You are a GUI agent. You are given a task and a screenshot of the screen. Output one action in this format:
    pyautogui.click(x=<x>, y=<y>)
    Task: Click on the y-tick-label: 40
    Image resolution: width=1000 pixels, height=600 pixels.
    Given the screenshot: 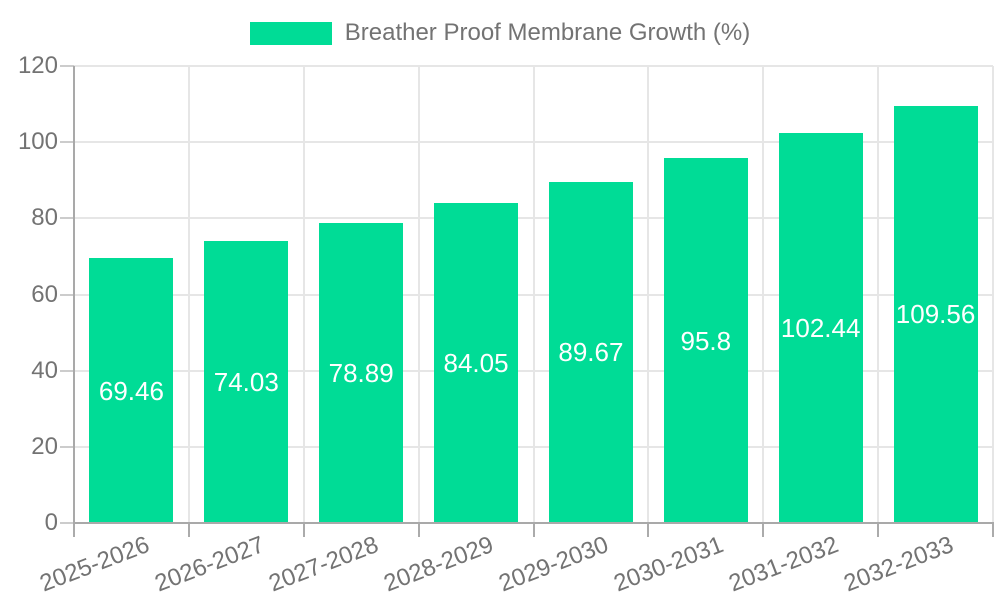 What is the action you would take?
    pyautogui.click(x=44, y=370)
    